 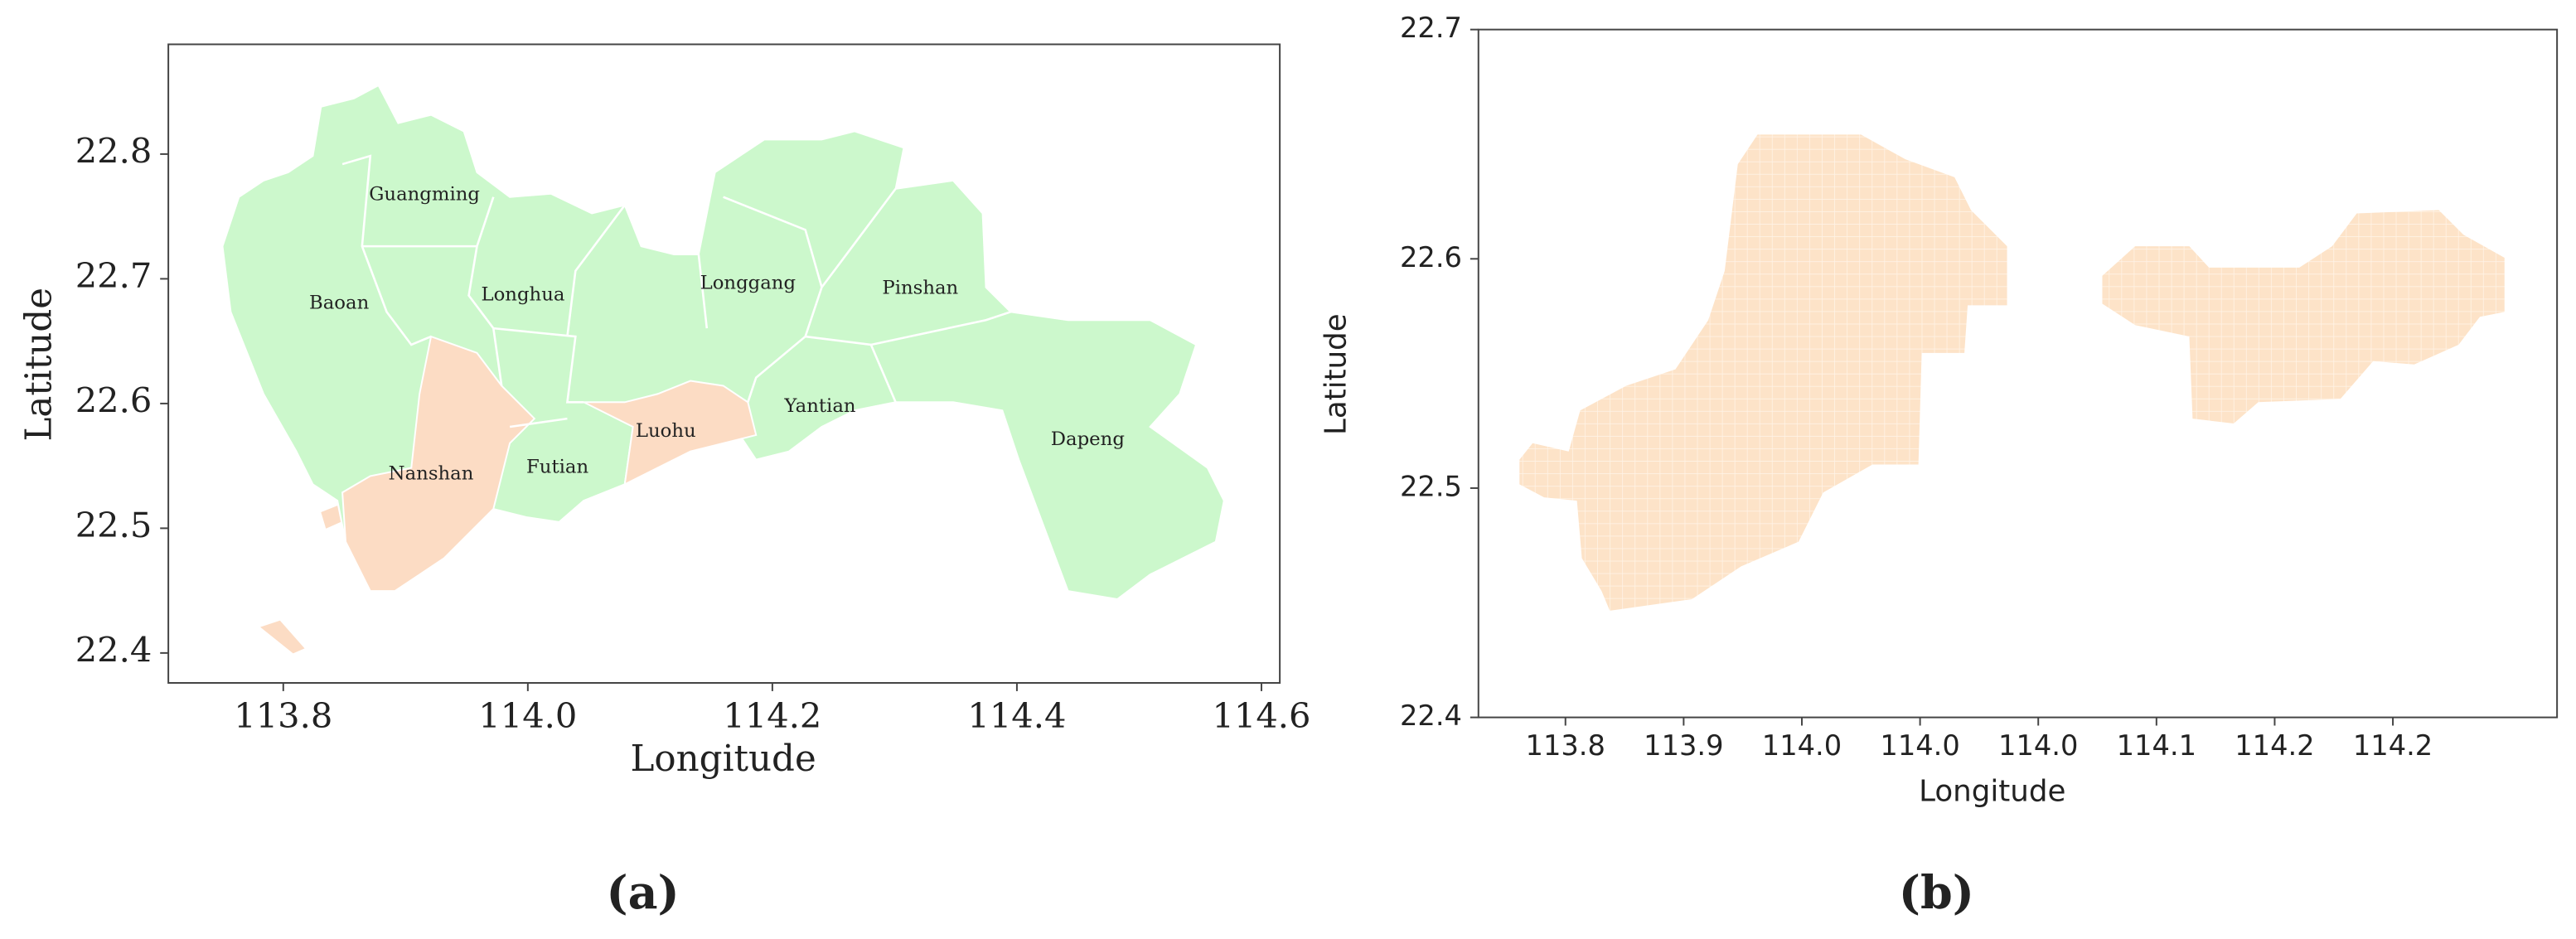 I want to click on region-nanshan, so click(x=438, y=464).